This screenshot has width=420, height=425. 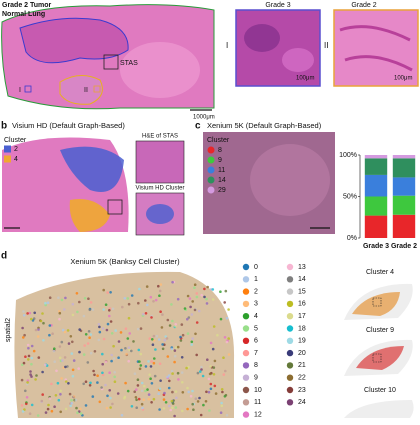 What do you see at coordinates (256, 267) in the screenshot?
I see `legend-label: 0` at bounding box center [256, 267].